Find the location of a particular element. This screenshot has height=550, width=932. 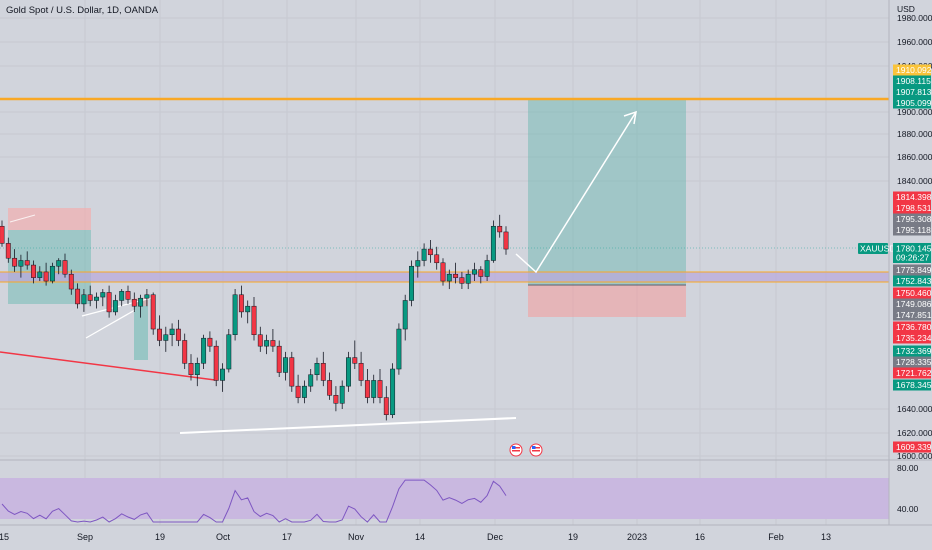

time-axis-label: 17 is located at coordinates (287, 537).